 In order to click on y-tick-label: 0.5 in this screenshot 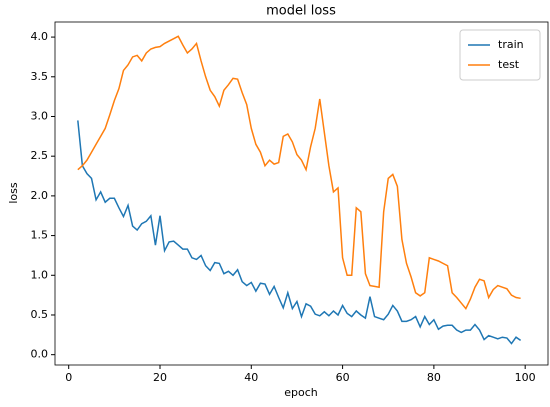, I will do `click(40, 314)`.